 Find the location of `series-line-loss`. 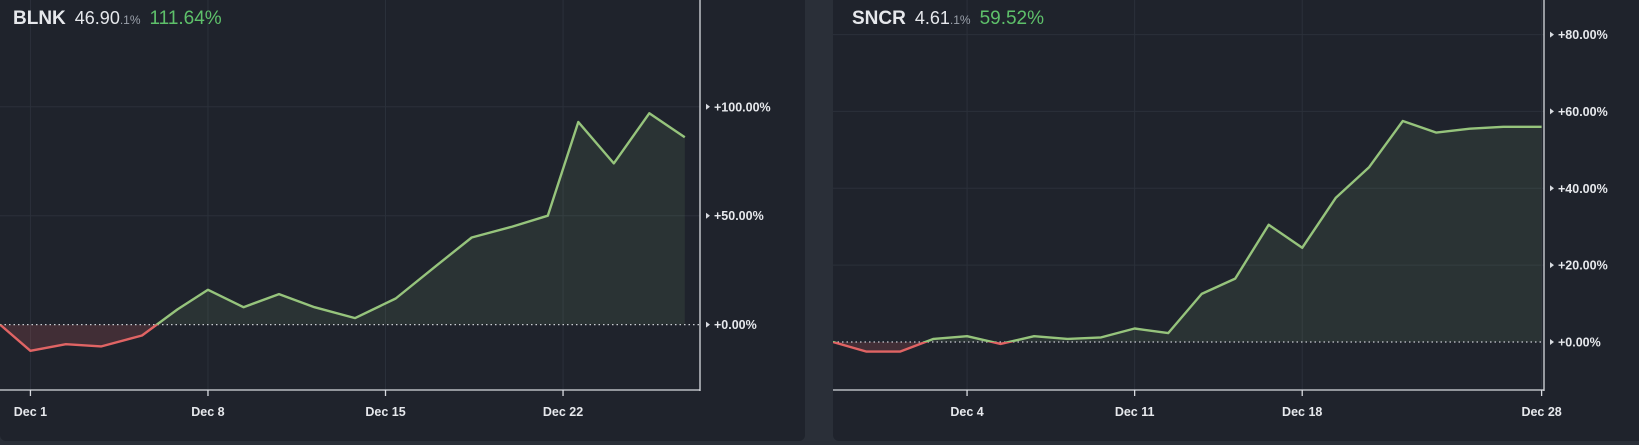

series-line-loss is located at coordinates (79, 338).